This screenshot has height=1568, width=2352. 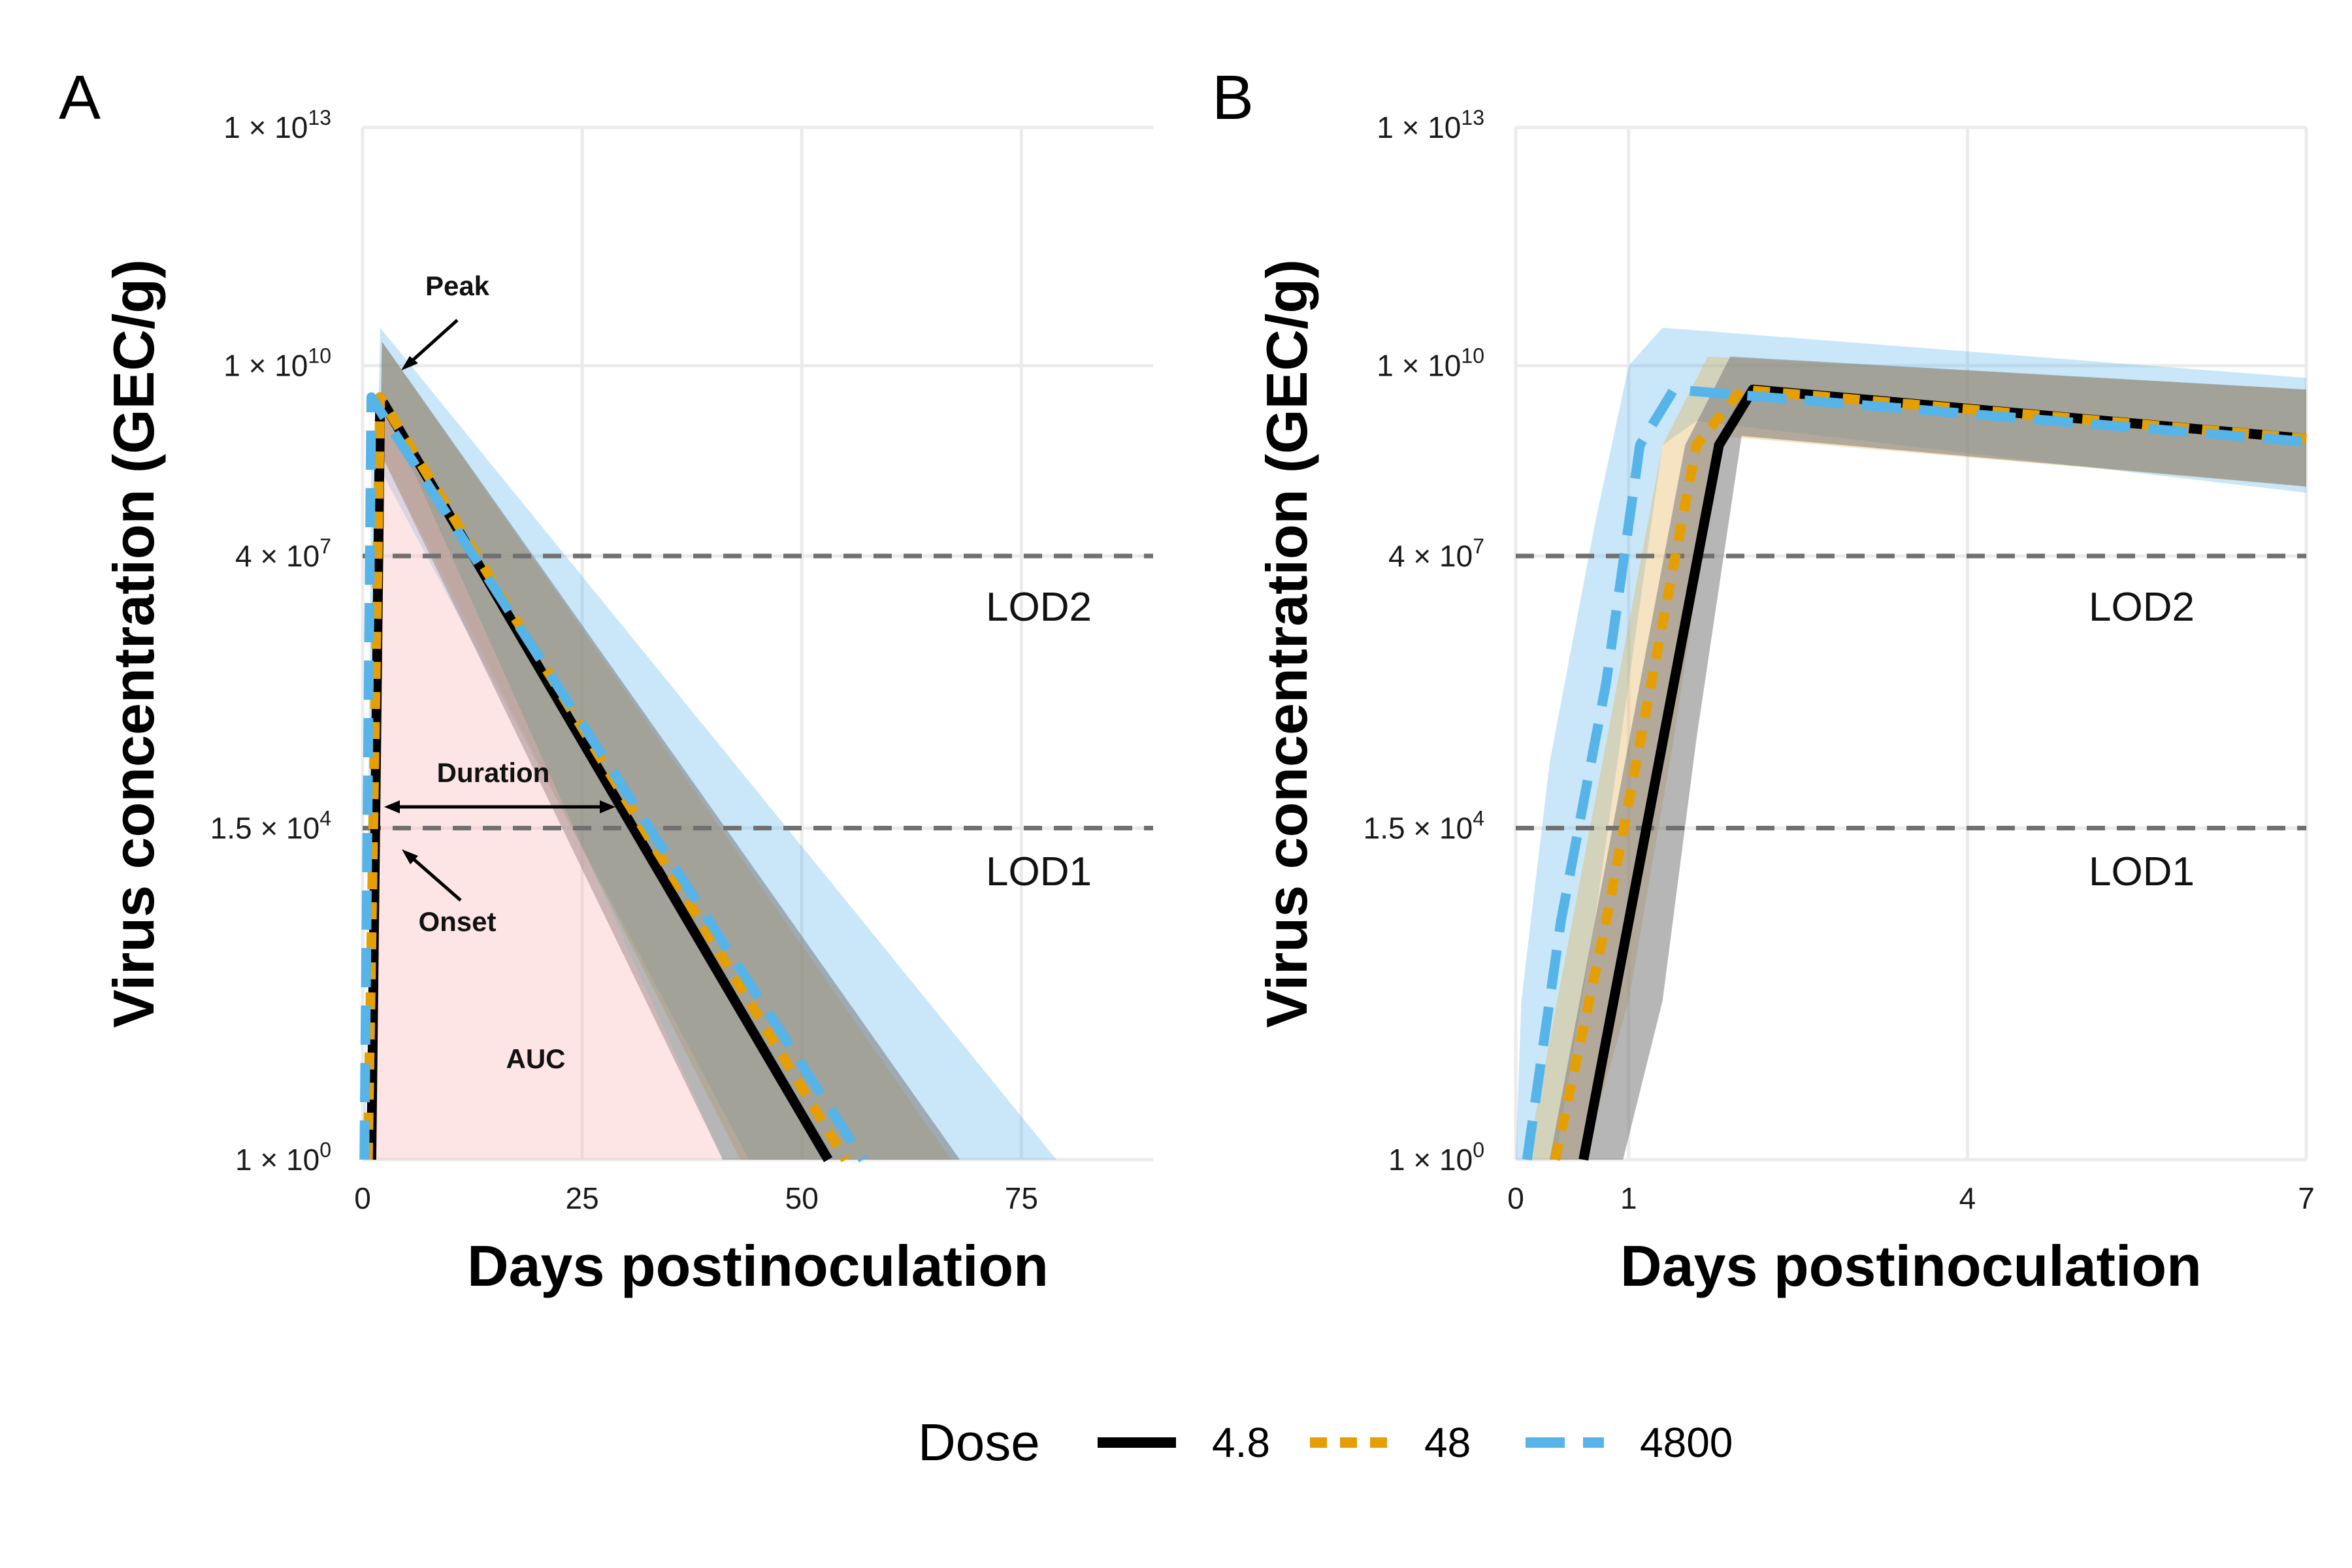 What do you see at coordinates (758, 691) in the screenshot?
I see `lod-lines-a` at bounding box center [758, 691].